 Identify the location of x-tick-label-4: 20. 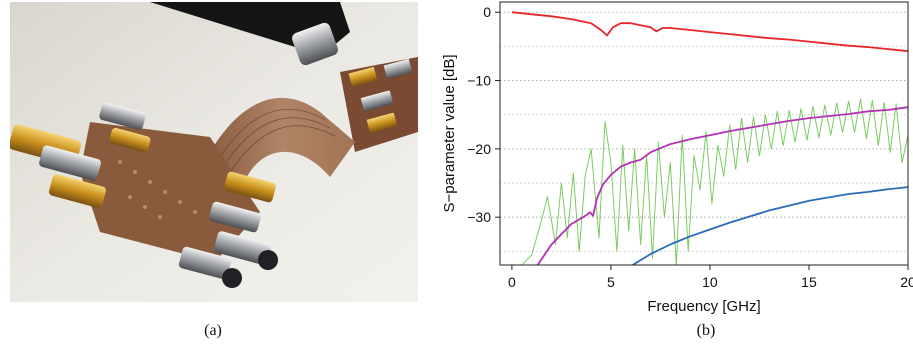
(906, 282).